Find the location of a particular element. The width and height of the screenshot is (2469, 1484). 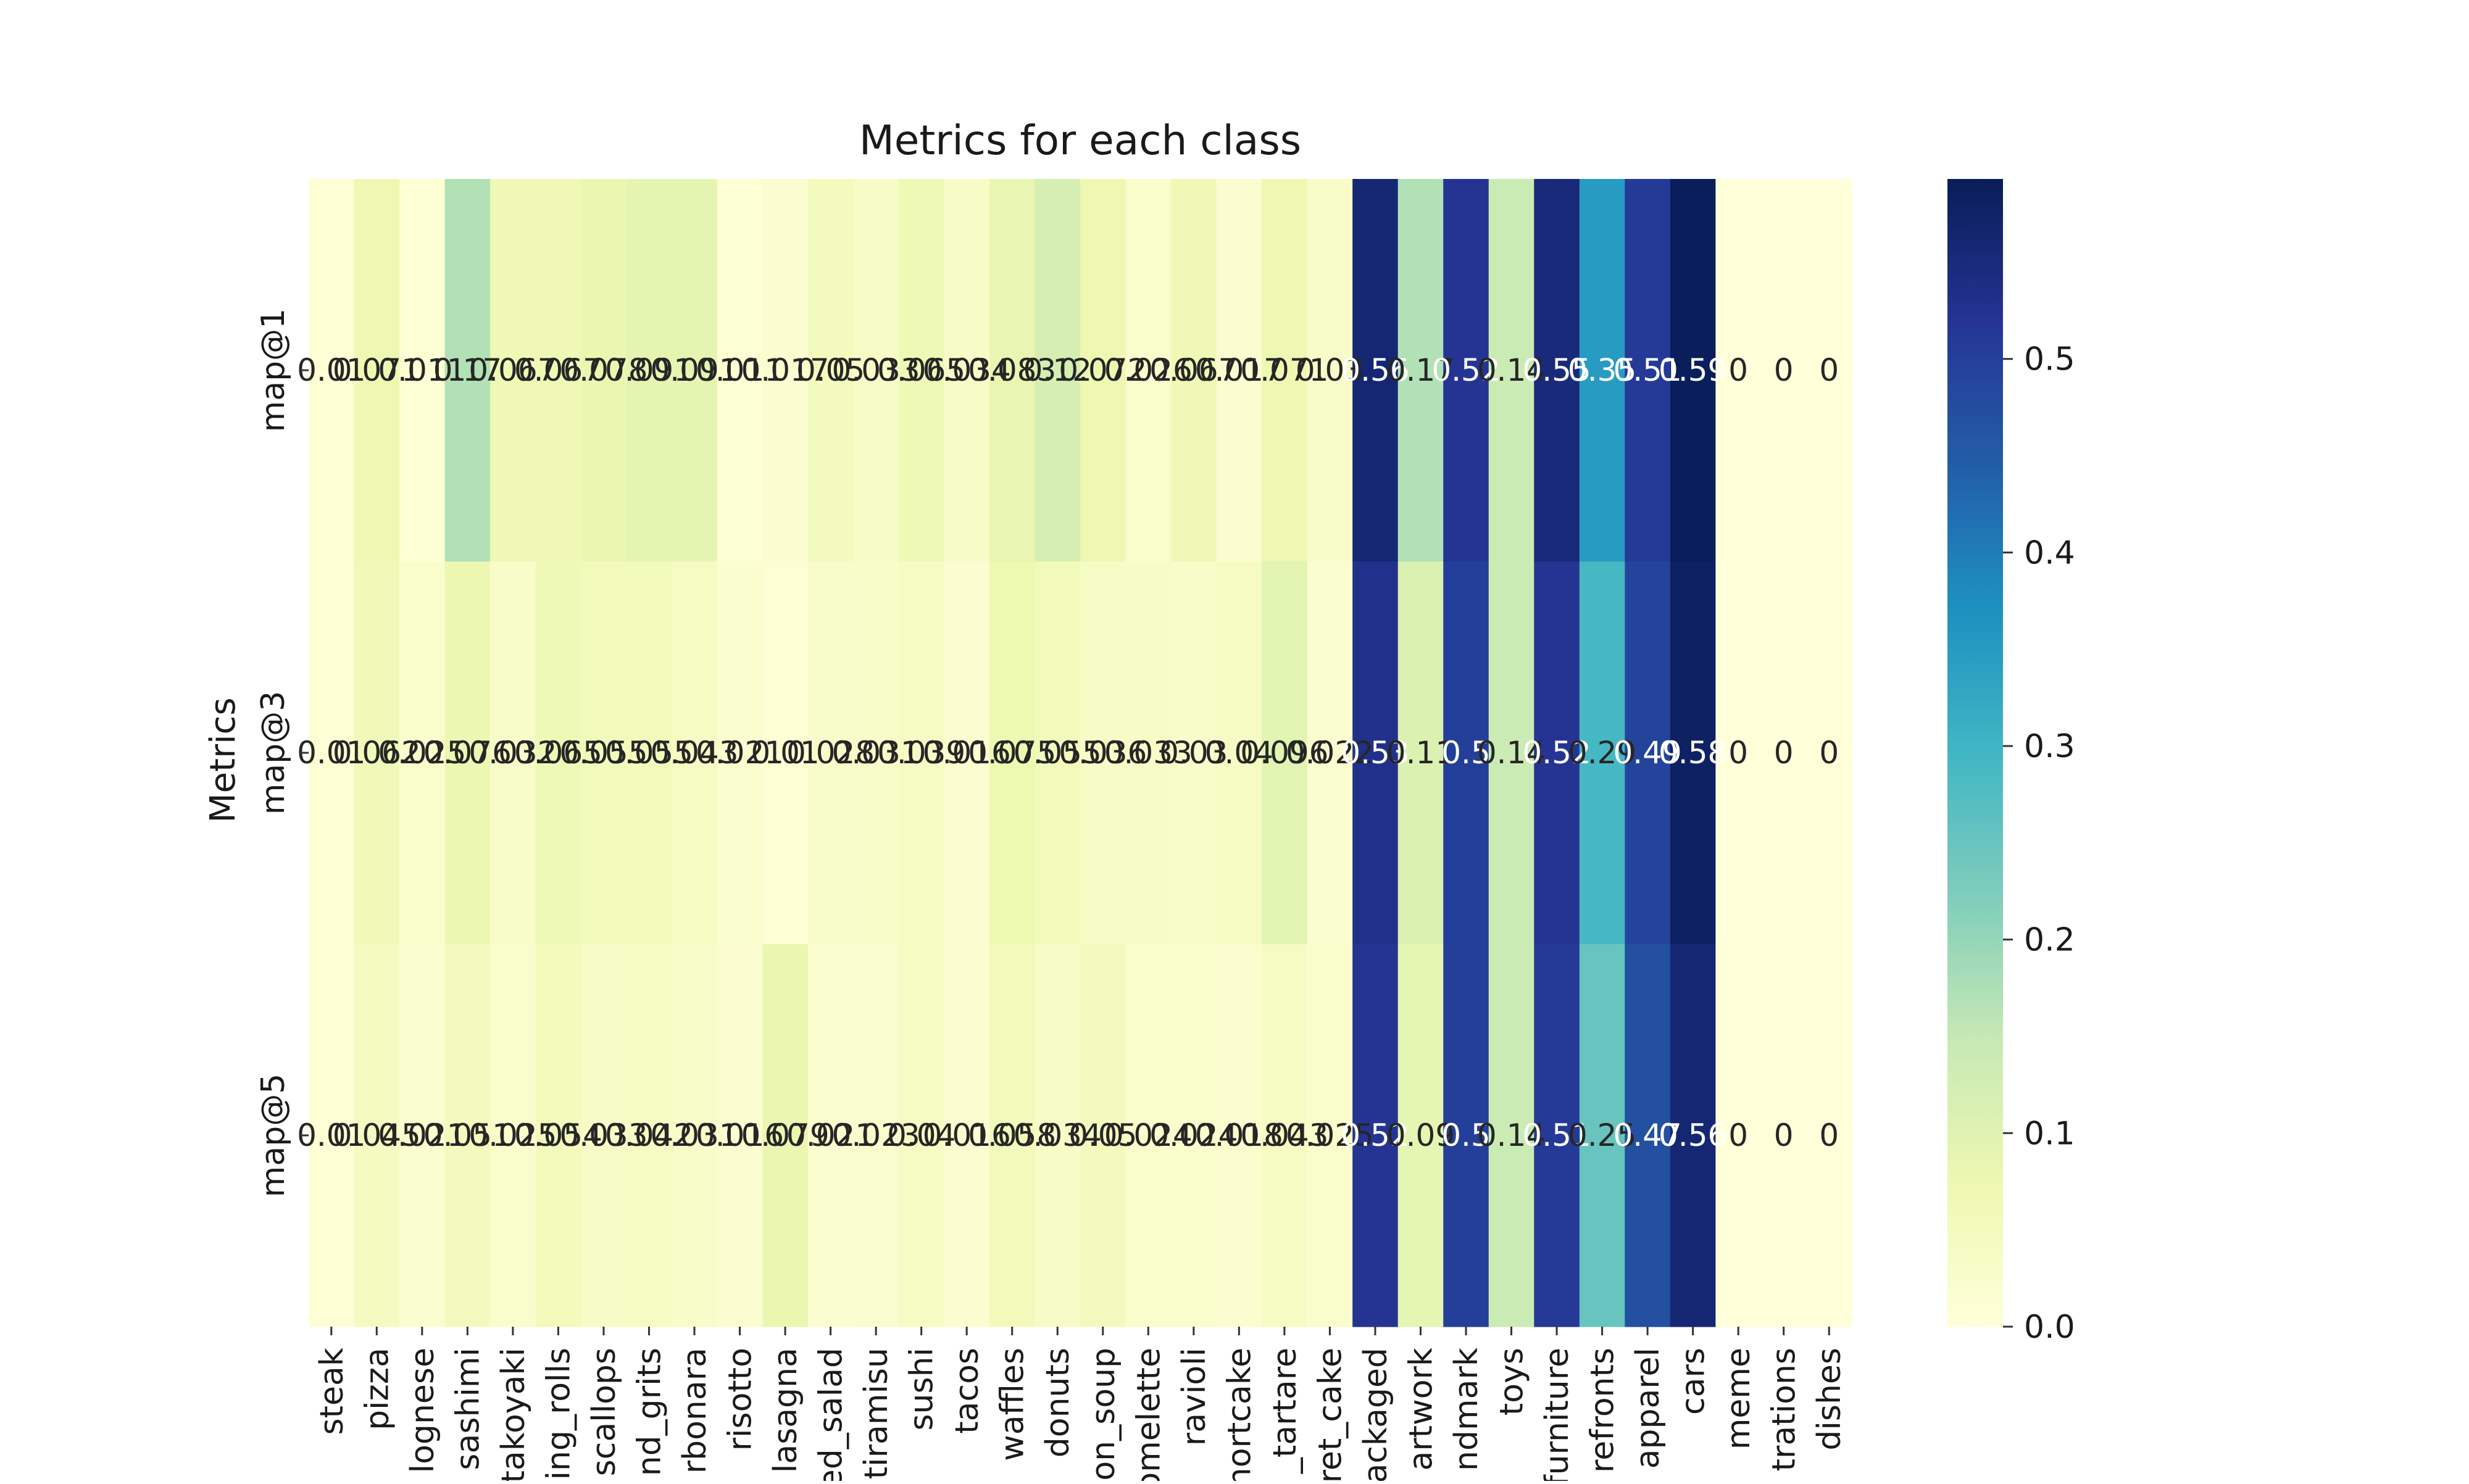

cell-value-label: 0.56 is located at coordinates (1693, 1135).